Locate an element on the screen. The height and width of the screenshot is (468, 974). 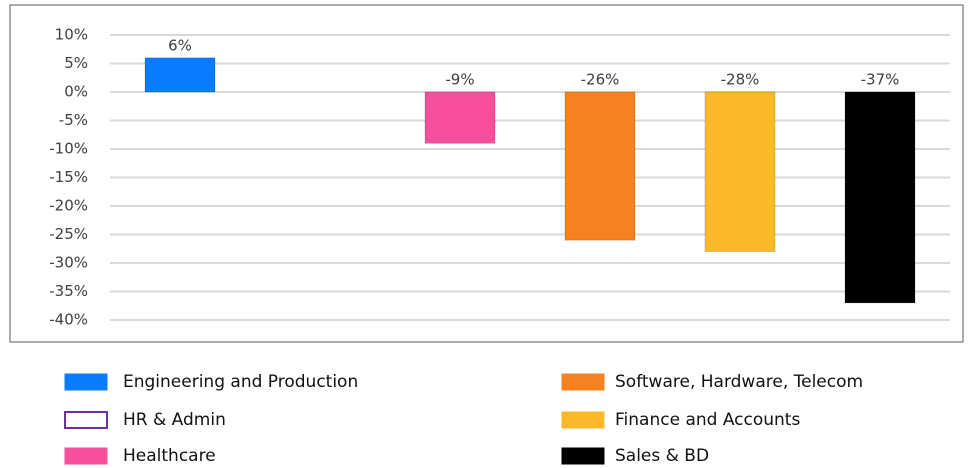
data-label: -28% is located at coordinates (740, 80).